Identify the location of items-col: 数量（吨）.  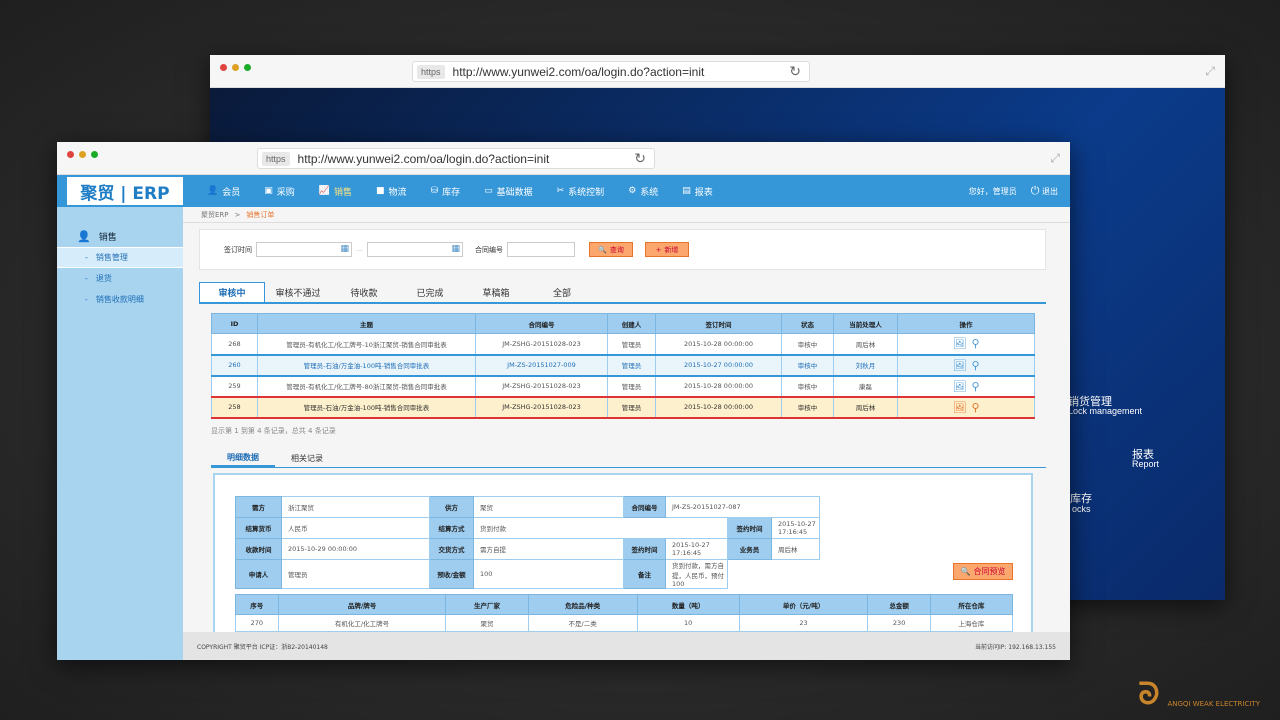
(688, 604).